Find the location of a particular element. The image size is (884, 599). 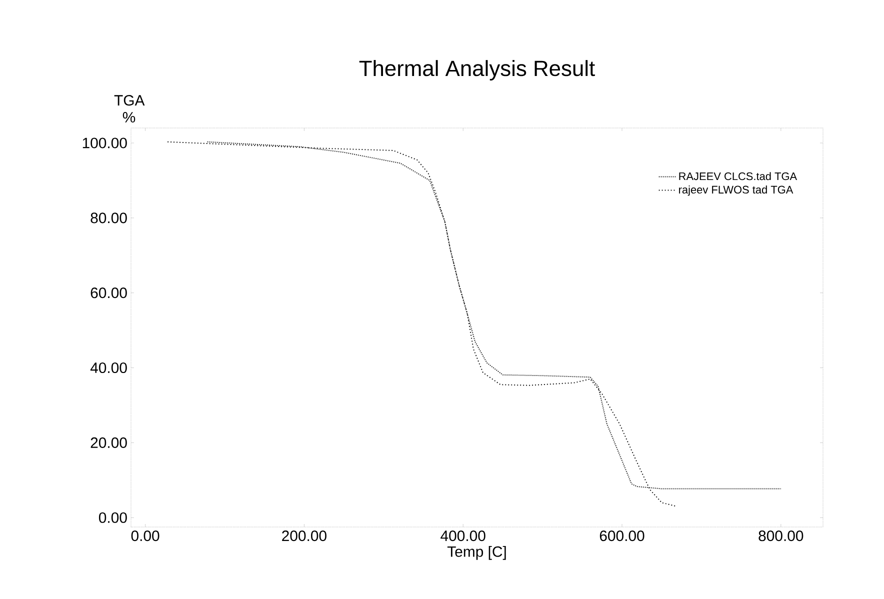

y-tick-label: 0.00 is located at coordinates (112, 517).